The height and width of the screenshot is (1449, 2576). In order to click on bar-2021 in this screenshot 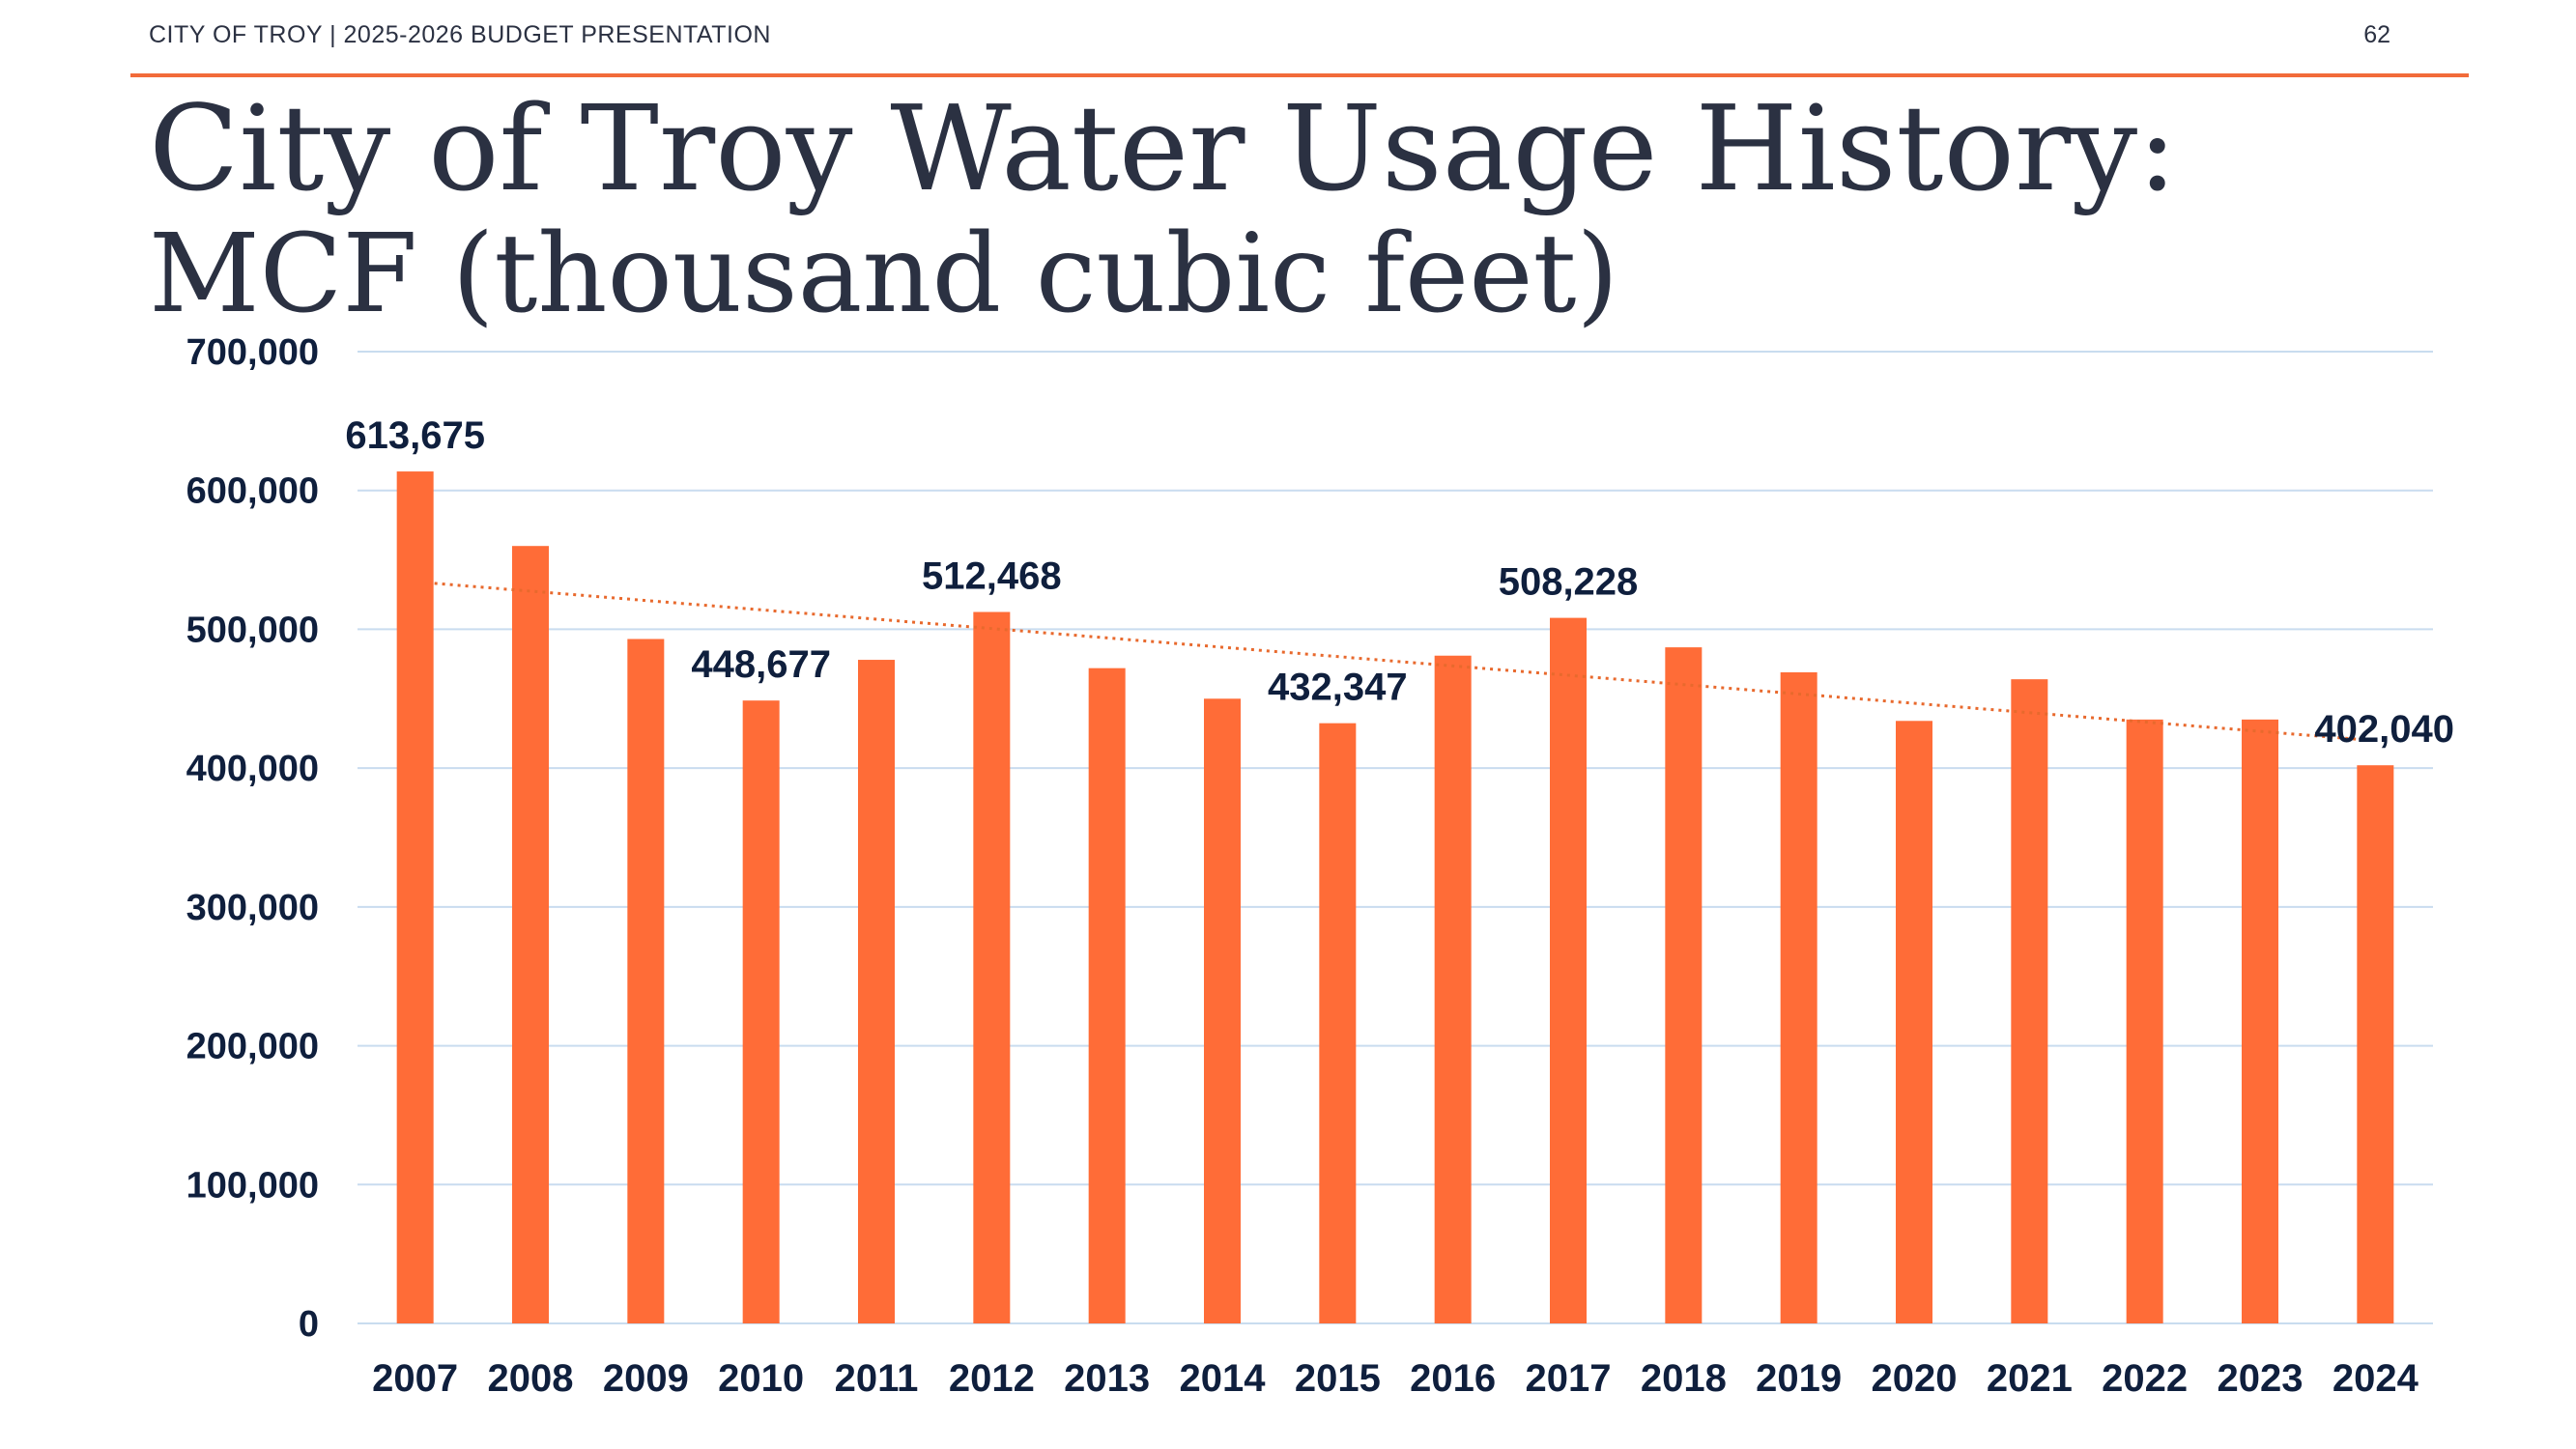, I will do `click(2030, 1001)`.